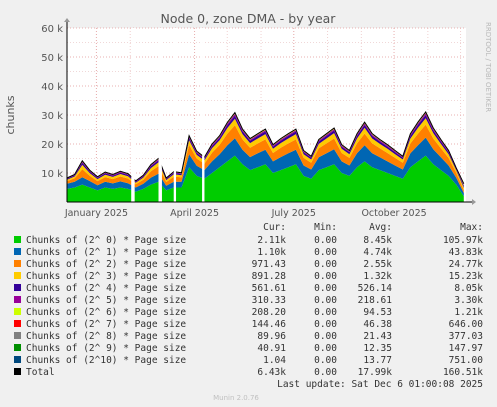 This screenshot has width=497, height=407. Describe the element at coordinates (52, 58) in the screenshot. I see `y-tick-label: 50 k` at that location.